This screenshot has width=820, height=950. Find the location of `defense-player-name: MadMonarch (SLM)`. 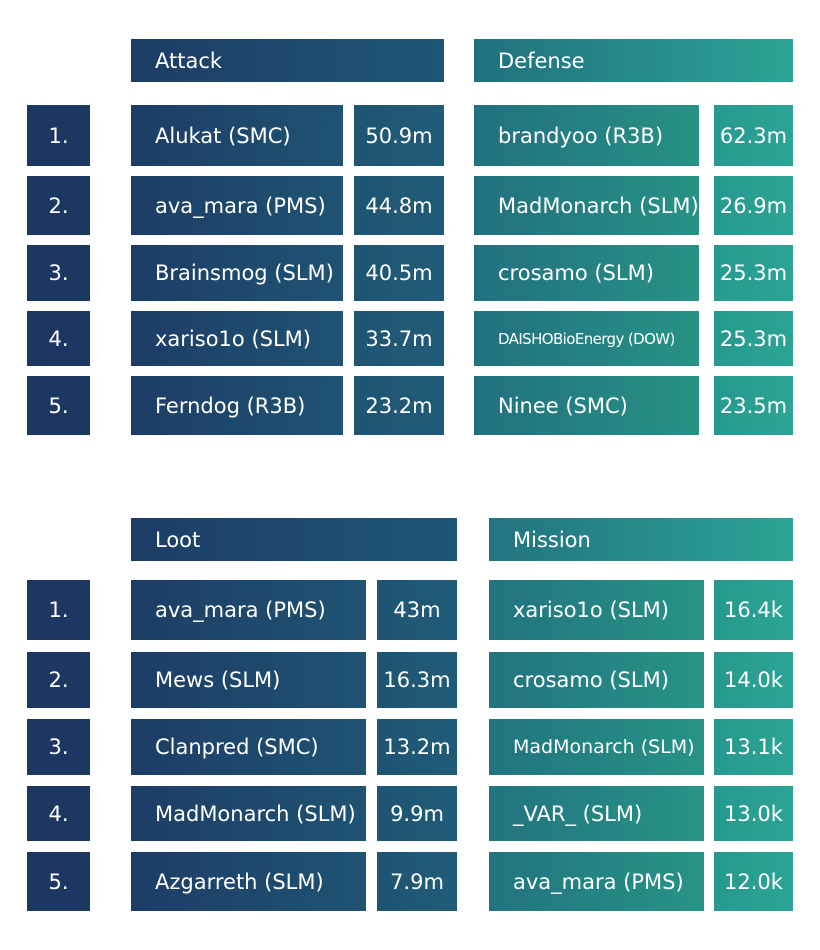

defense-player-name: MadMonarch (SLM) is located at coordinates (586, 205).